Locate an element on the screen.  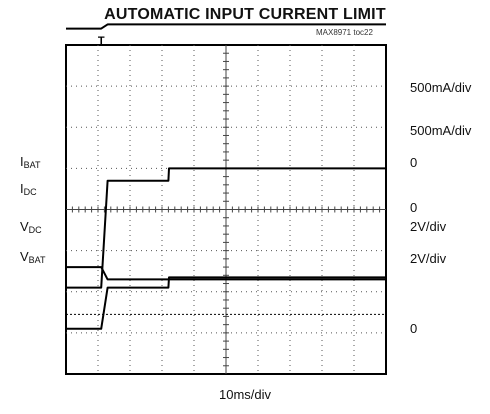
channel-label-idc: IDC is located at coordinates (28, 189).